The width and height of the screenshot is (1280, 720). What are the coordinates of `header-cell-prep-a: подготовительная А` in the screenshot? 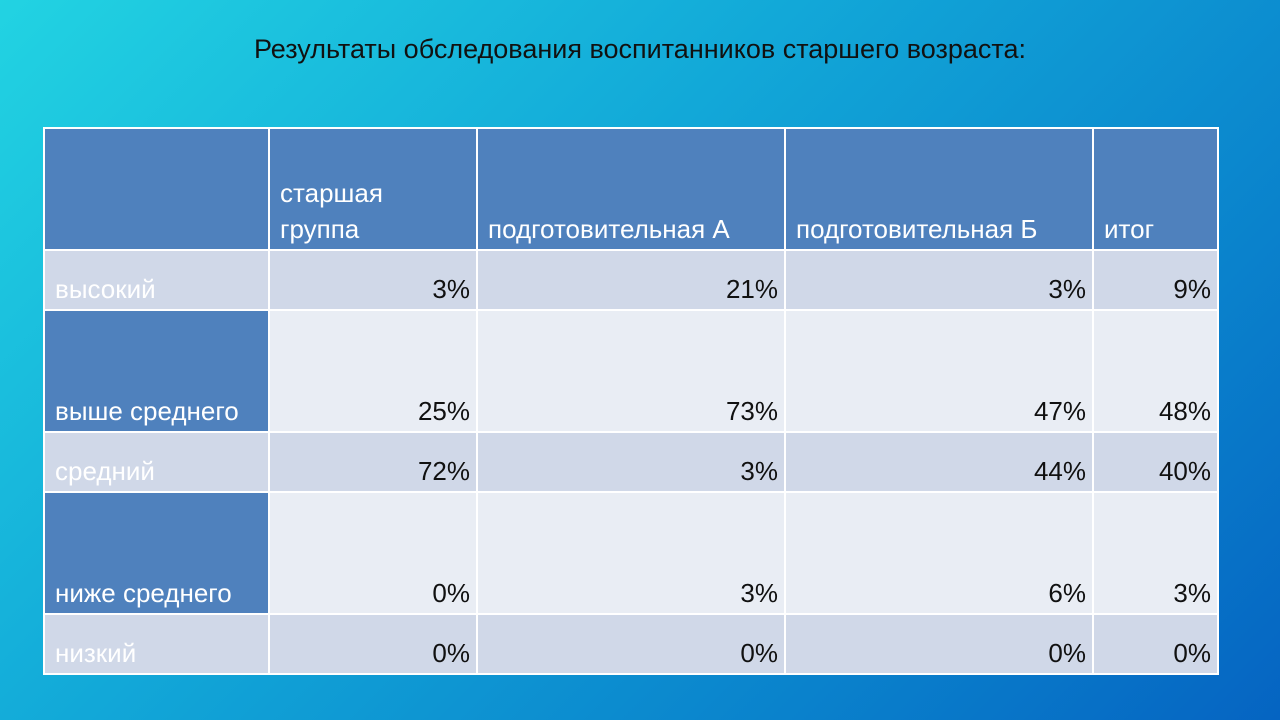 It's located at (631, 189).